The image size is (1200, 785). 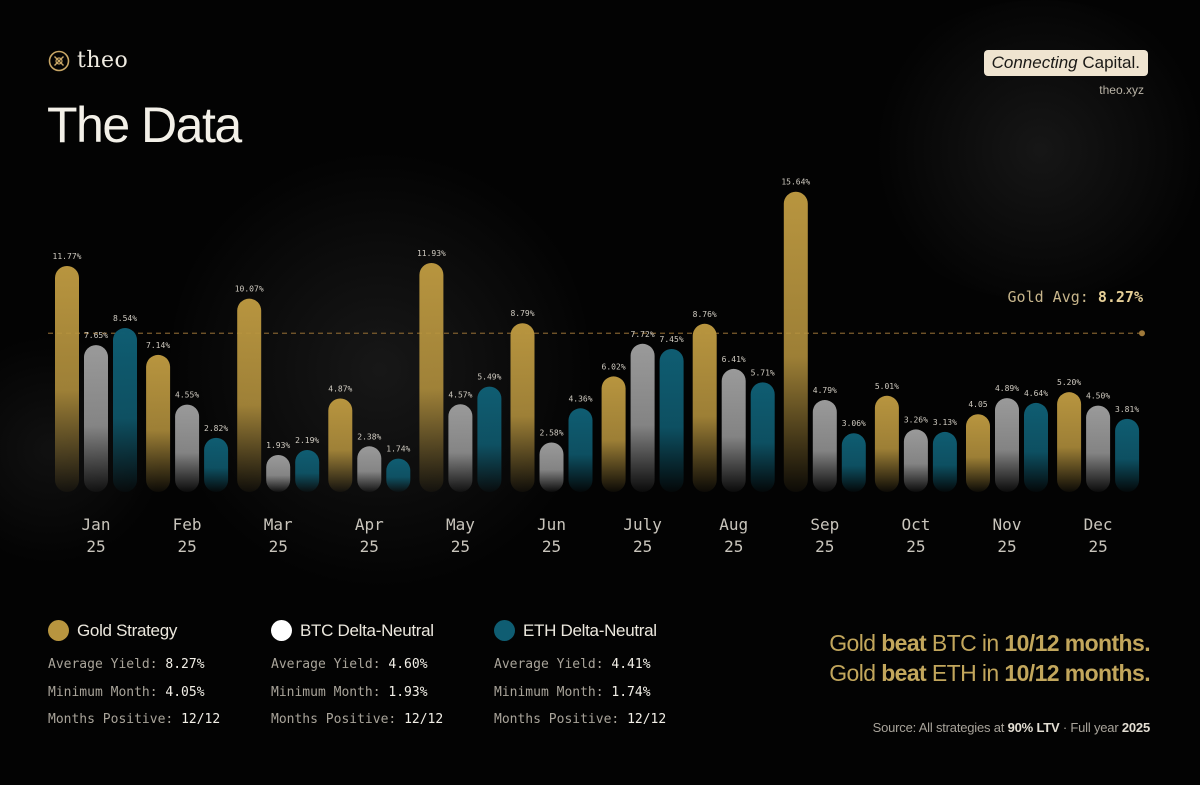 I want to click on x-tick-month: Oct, so click(x=915, y=524).